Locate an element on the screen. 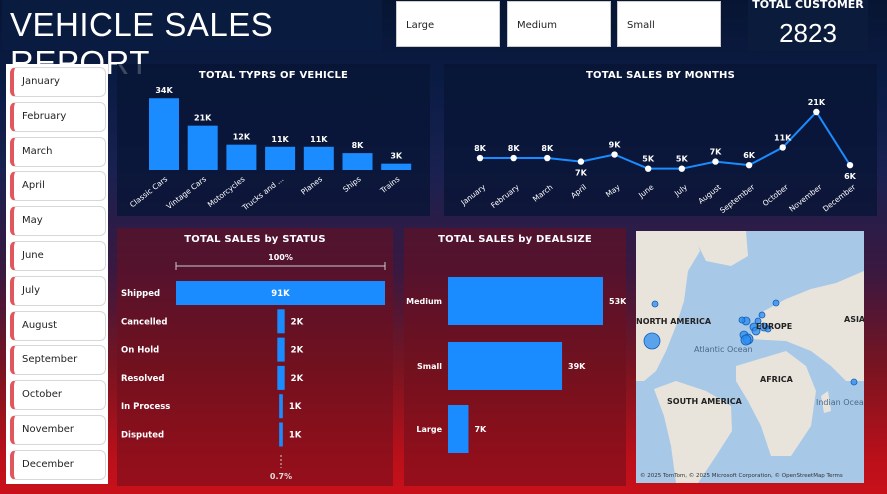 This screenshot has width=887, height=494. month-slicer-item-february: February is located at coordinates (58, 117).